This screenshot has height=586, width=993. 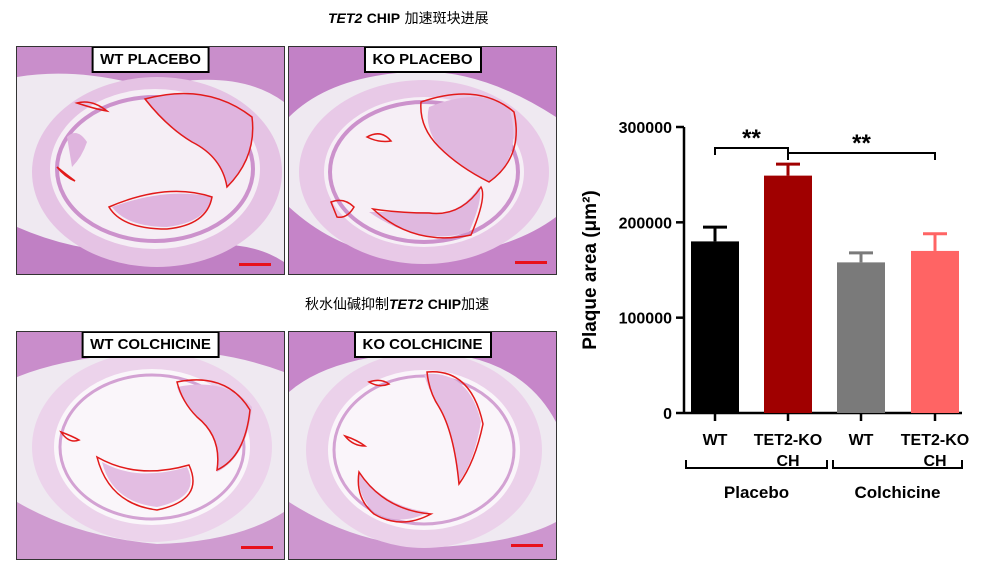 What do you see at coordinates (150, 60) in the screenshot?
I see `panel-label: WT PLACEBO` at bounding box center [150, 60].